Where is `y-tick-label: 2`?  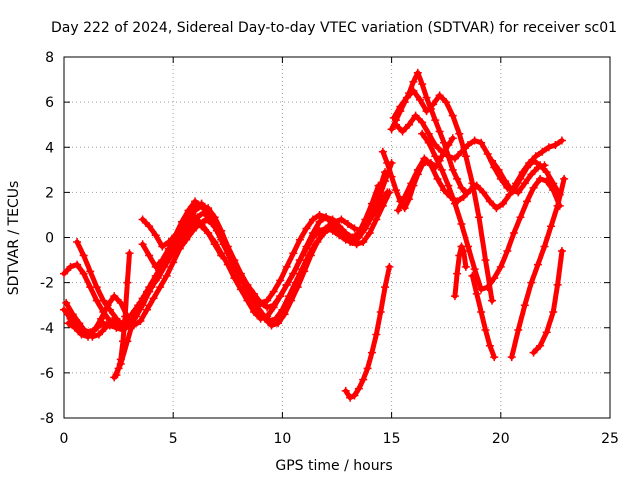 y-tick-label: 2 is located at coordinates (49, 193).